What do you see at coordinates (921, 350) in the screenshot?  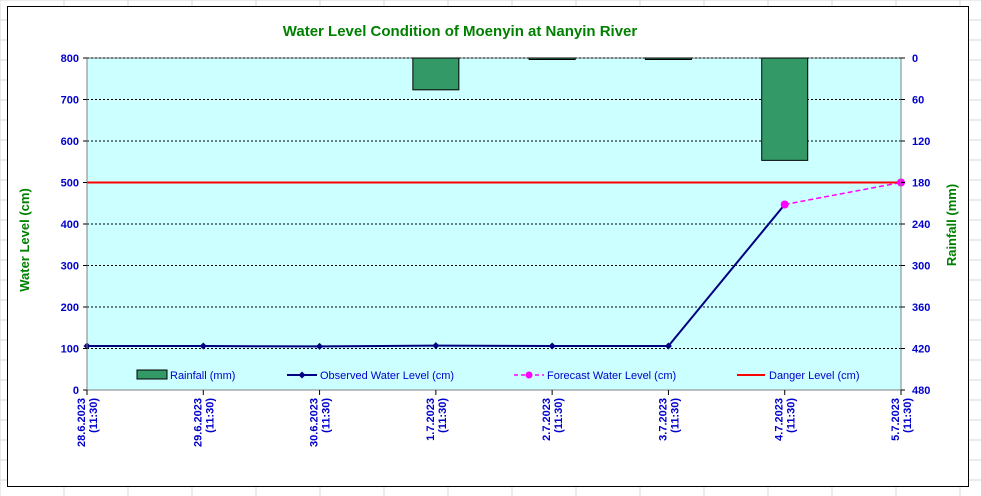 I see `y2-tick-label: 420` at bounding box center [921, 350].